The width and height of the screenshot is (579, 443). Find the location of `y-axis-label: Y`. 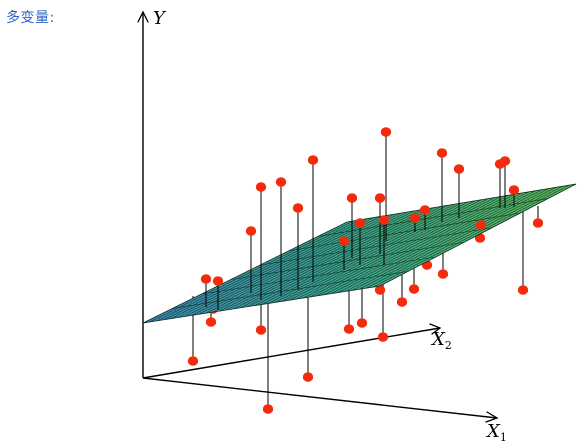

y-axis-label: Y is located at coordinates (160, 18).